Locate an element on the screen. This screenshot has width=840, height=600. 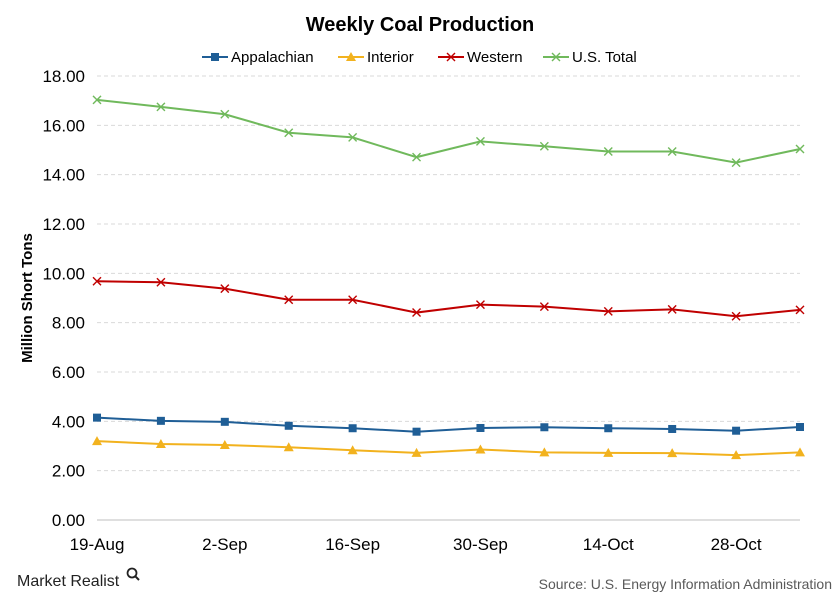
series-appalachian is located at coordinates (448, 424).